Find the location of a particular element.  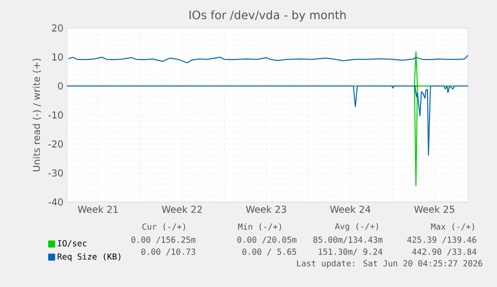

text: Min (-/+) is located at coordinates (260, 227).